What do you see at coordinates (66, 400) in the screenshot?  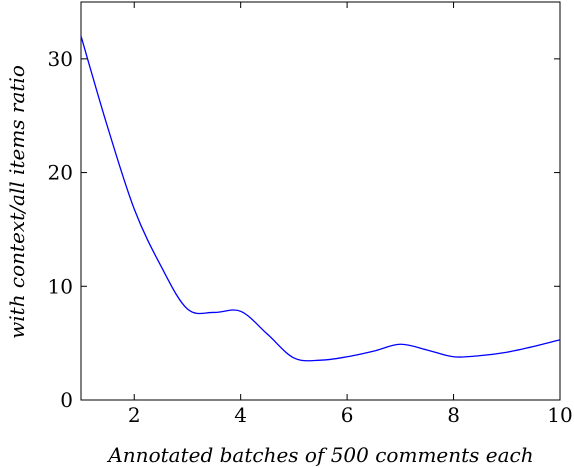 I see `y-tick-label: 0` at bounding box center [66, 400].